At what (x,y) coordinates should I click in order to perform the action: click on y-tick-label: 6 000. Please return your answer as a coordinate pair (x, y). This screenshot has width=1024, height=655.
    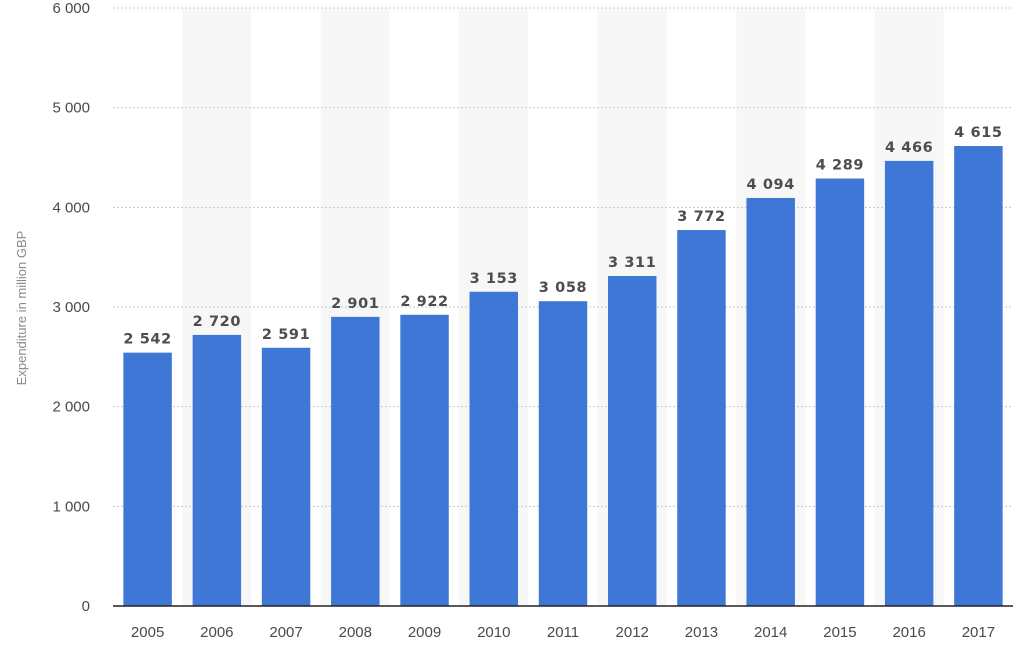
    Looking at the image, I should click on (71, 8).